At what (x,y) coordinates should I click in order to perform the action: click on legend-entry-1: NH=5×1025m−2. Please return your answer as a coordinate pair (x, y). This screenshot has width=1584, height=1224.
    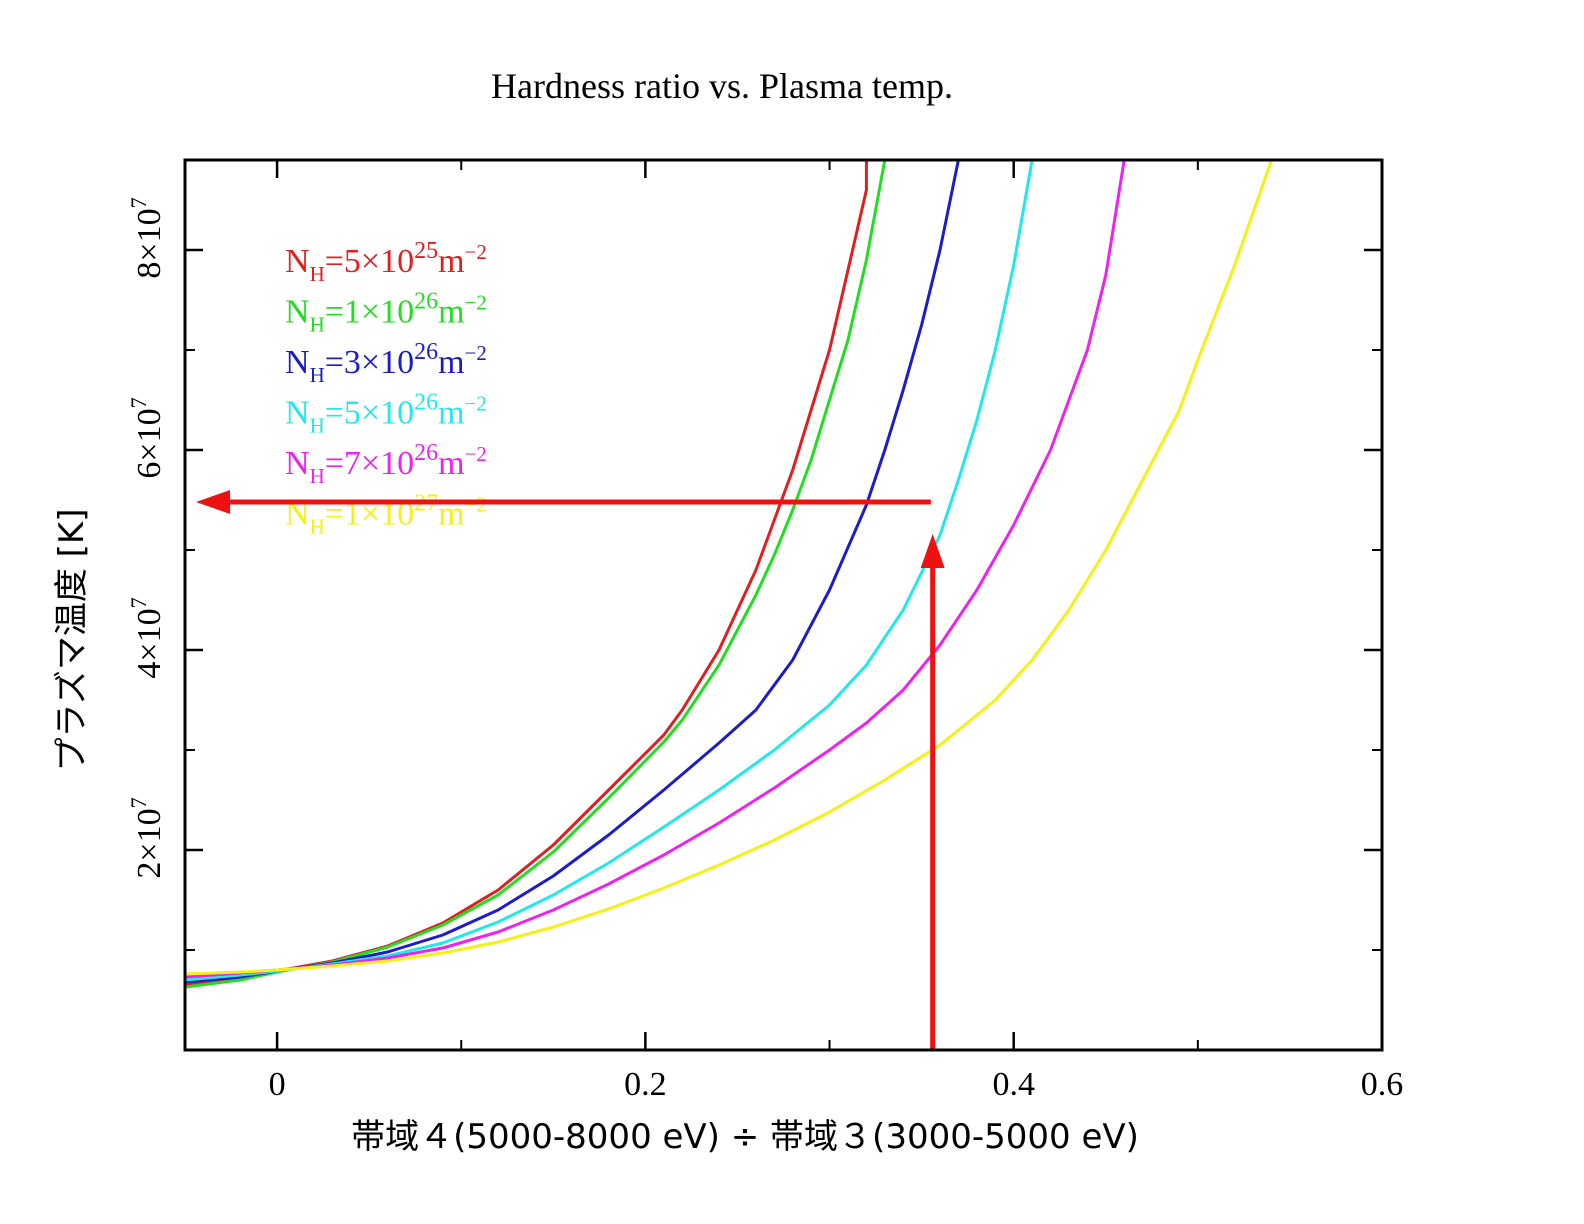
    Looking at the image, I should click on (386, 262).